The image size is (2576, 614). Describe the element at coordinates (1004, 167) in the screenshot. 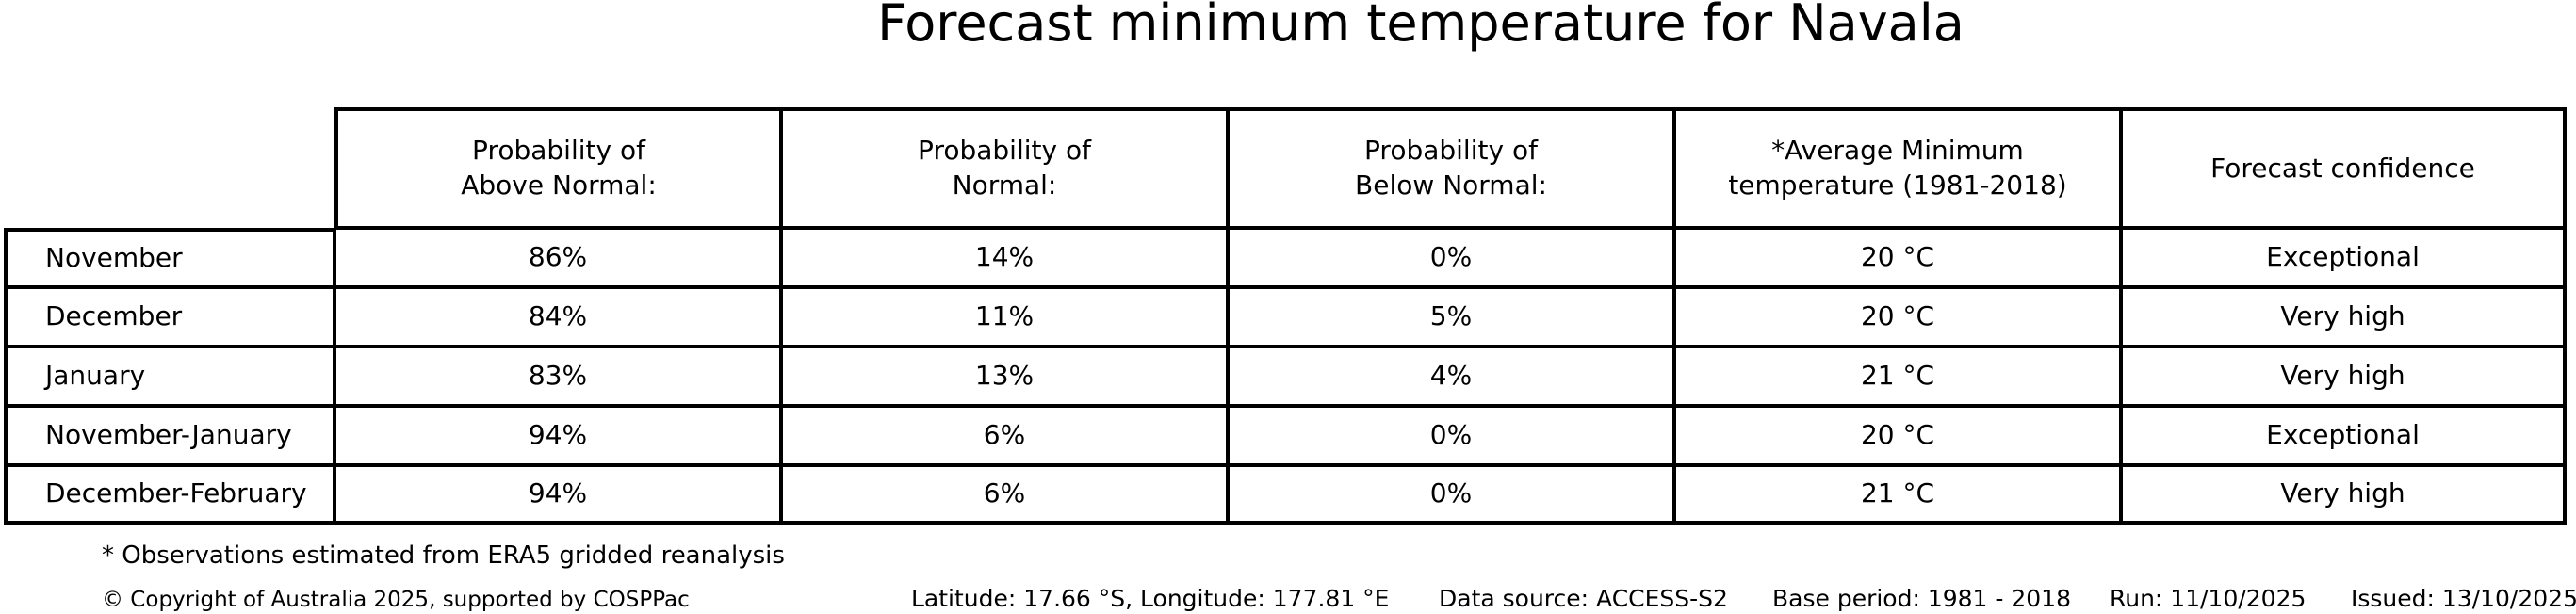

I see `header-normal: Probability of Normal:` at that location.